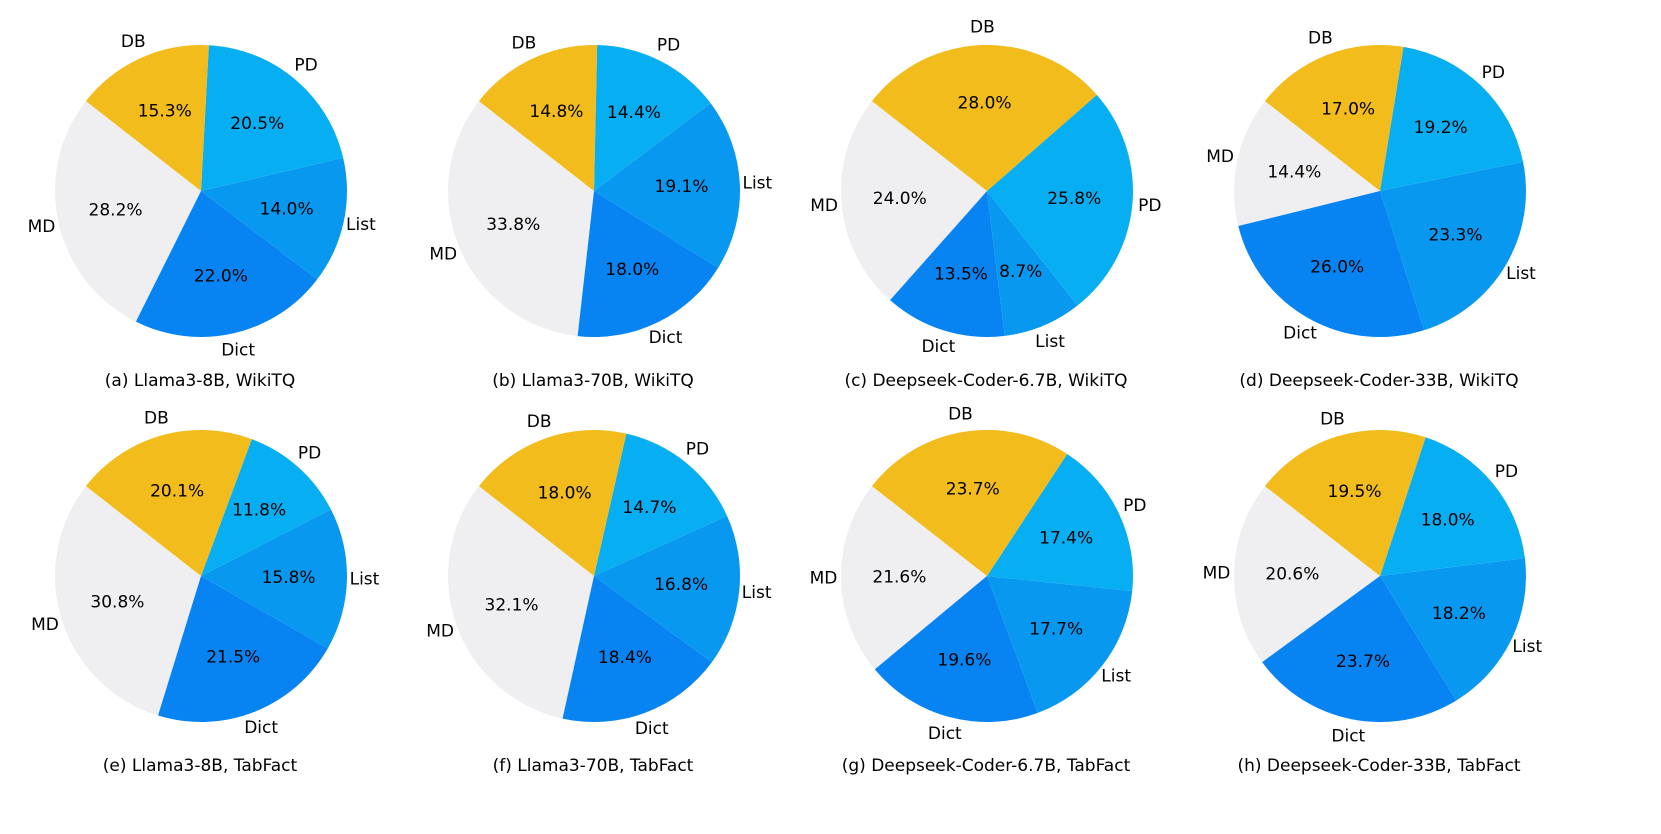 This screenshot has width=1661, height=834. Describe the element at coordinates (565, 493) in the screenshot. I see `slice-value-label-db: 18.0%` at that location.